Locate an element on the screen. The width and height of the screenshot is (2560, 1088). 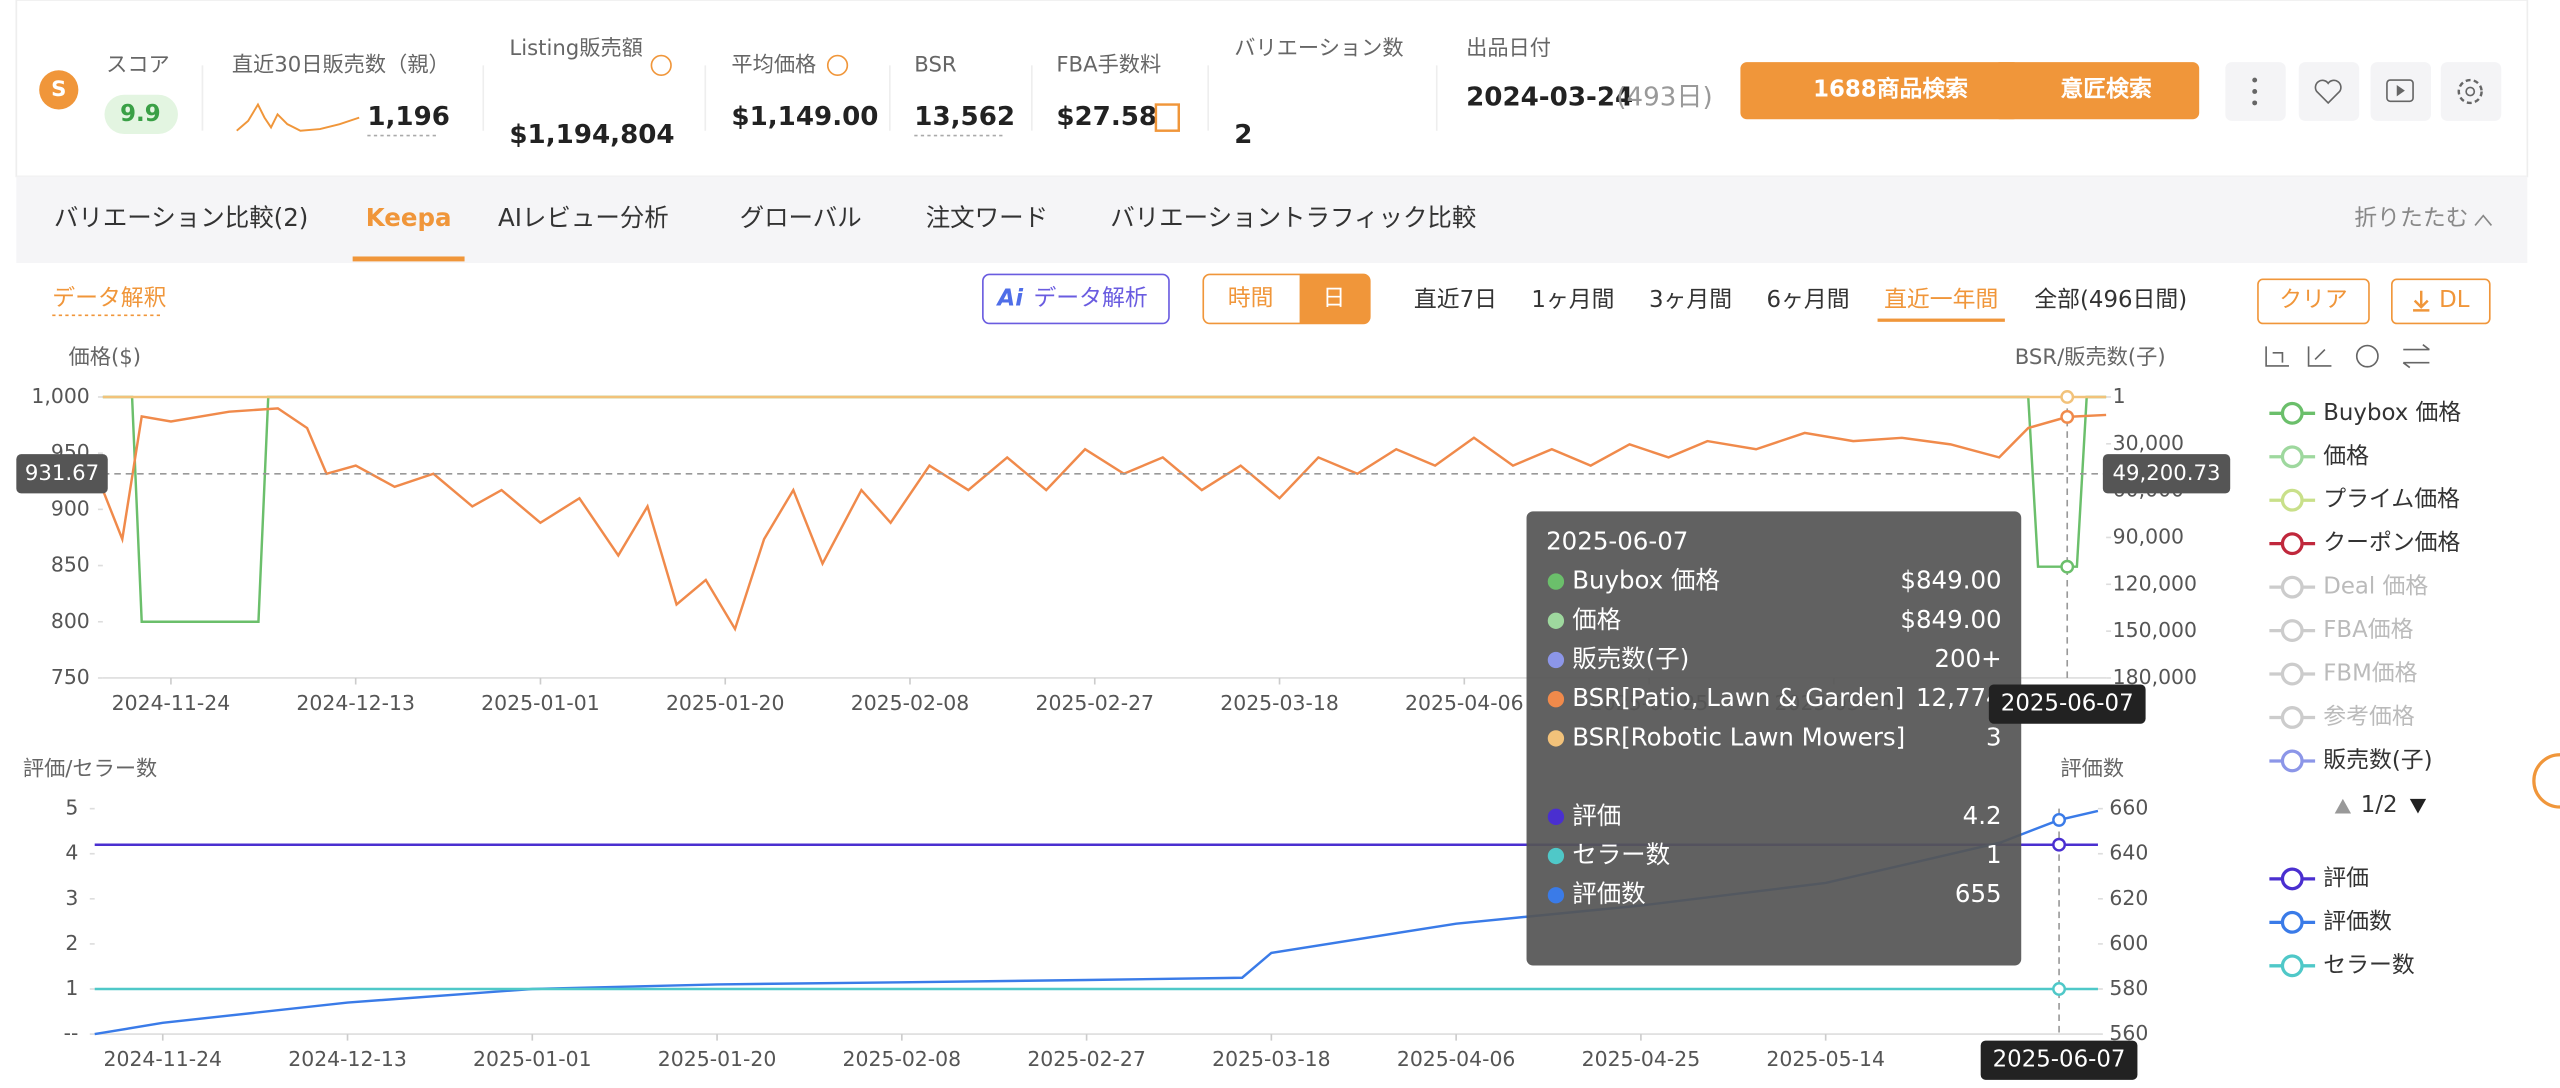
legend-label: FBA価格 is located at coordinates (2368, 630).